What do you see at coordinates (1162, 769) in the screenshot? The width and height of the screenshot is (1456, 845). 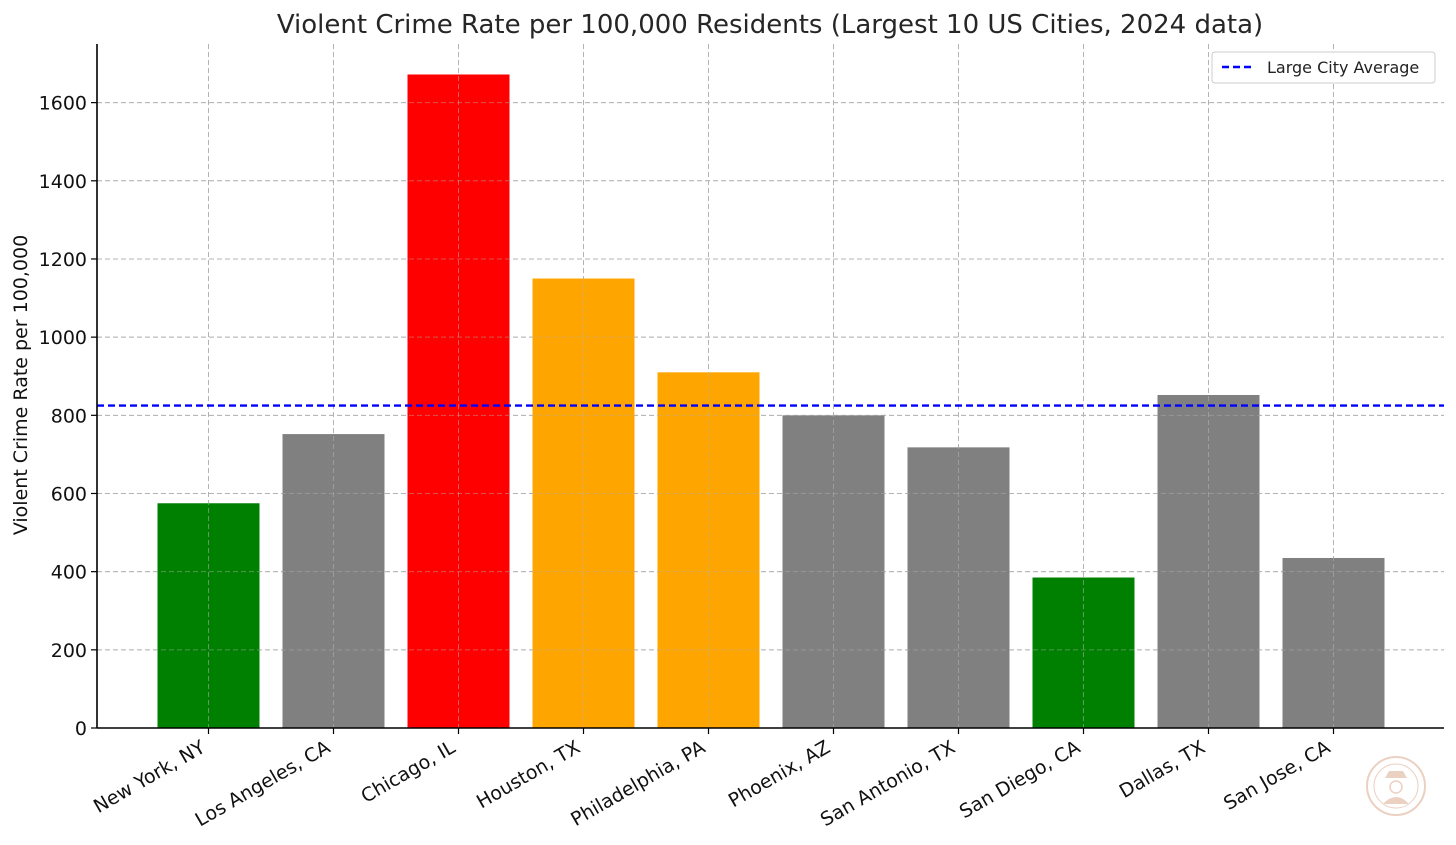 I see `x-tick-label: Dallas, TX` at bounding box center [1162, 769].